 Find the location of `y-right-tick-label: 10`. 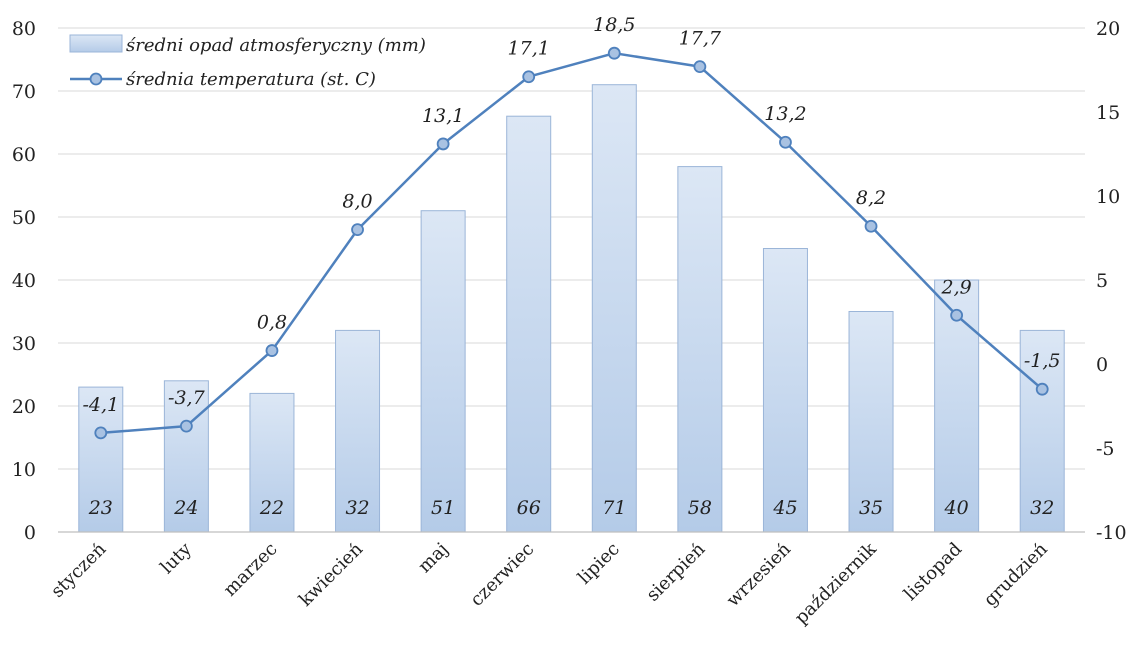

y-right-tick-label: 10 is located at coordinates (1108, 197).